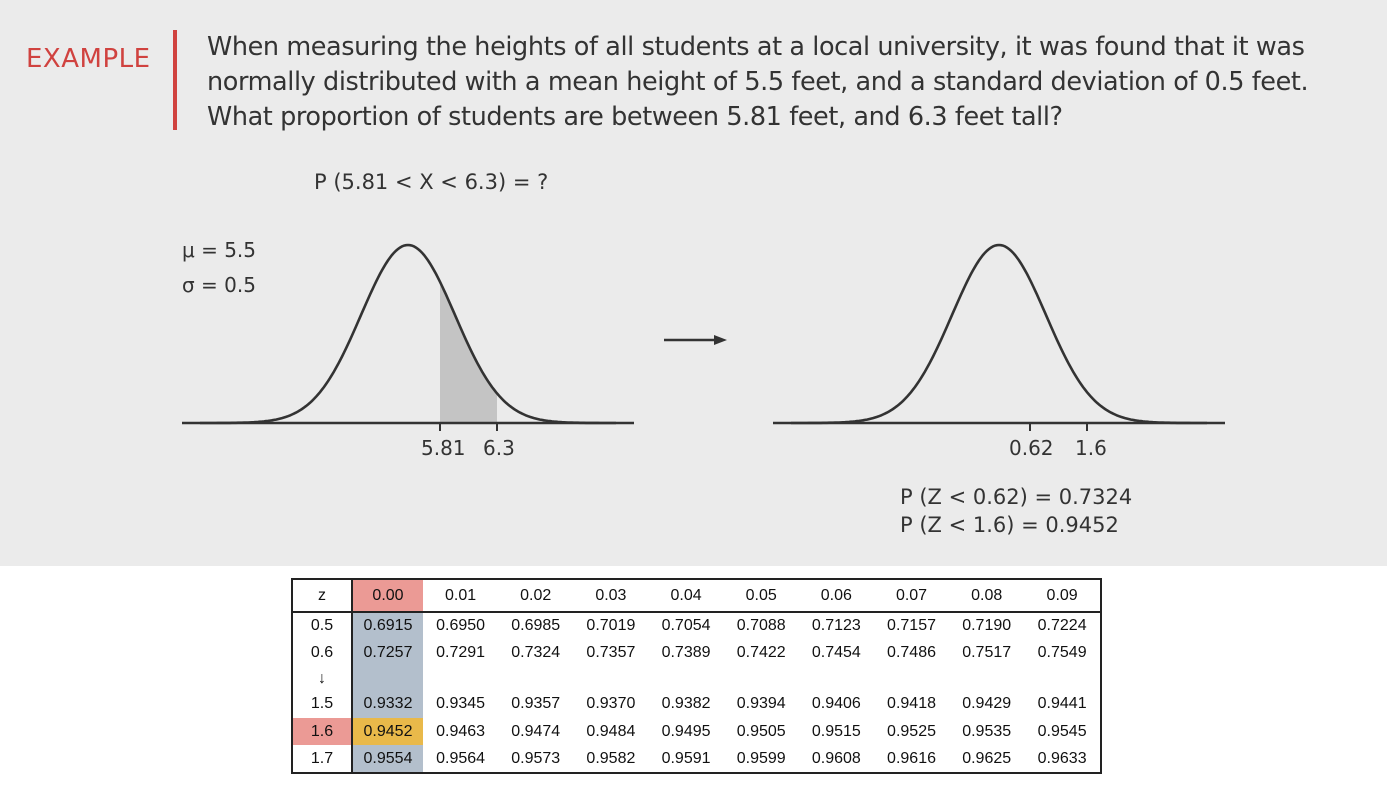  What do you see at coordinates (536, 703) in the screenshot?
I see `table-cell: 0.9357` at bounding box center [536, 703].